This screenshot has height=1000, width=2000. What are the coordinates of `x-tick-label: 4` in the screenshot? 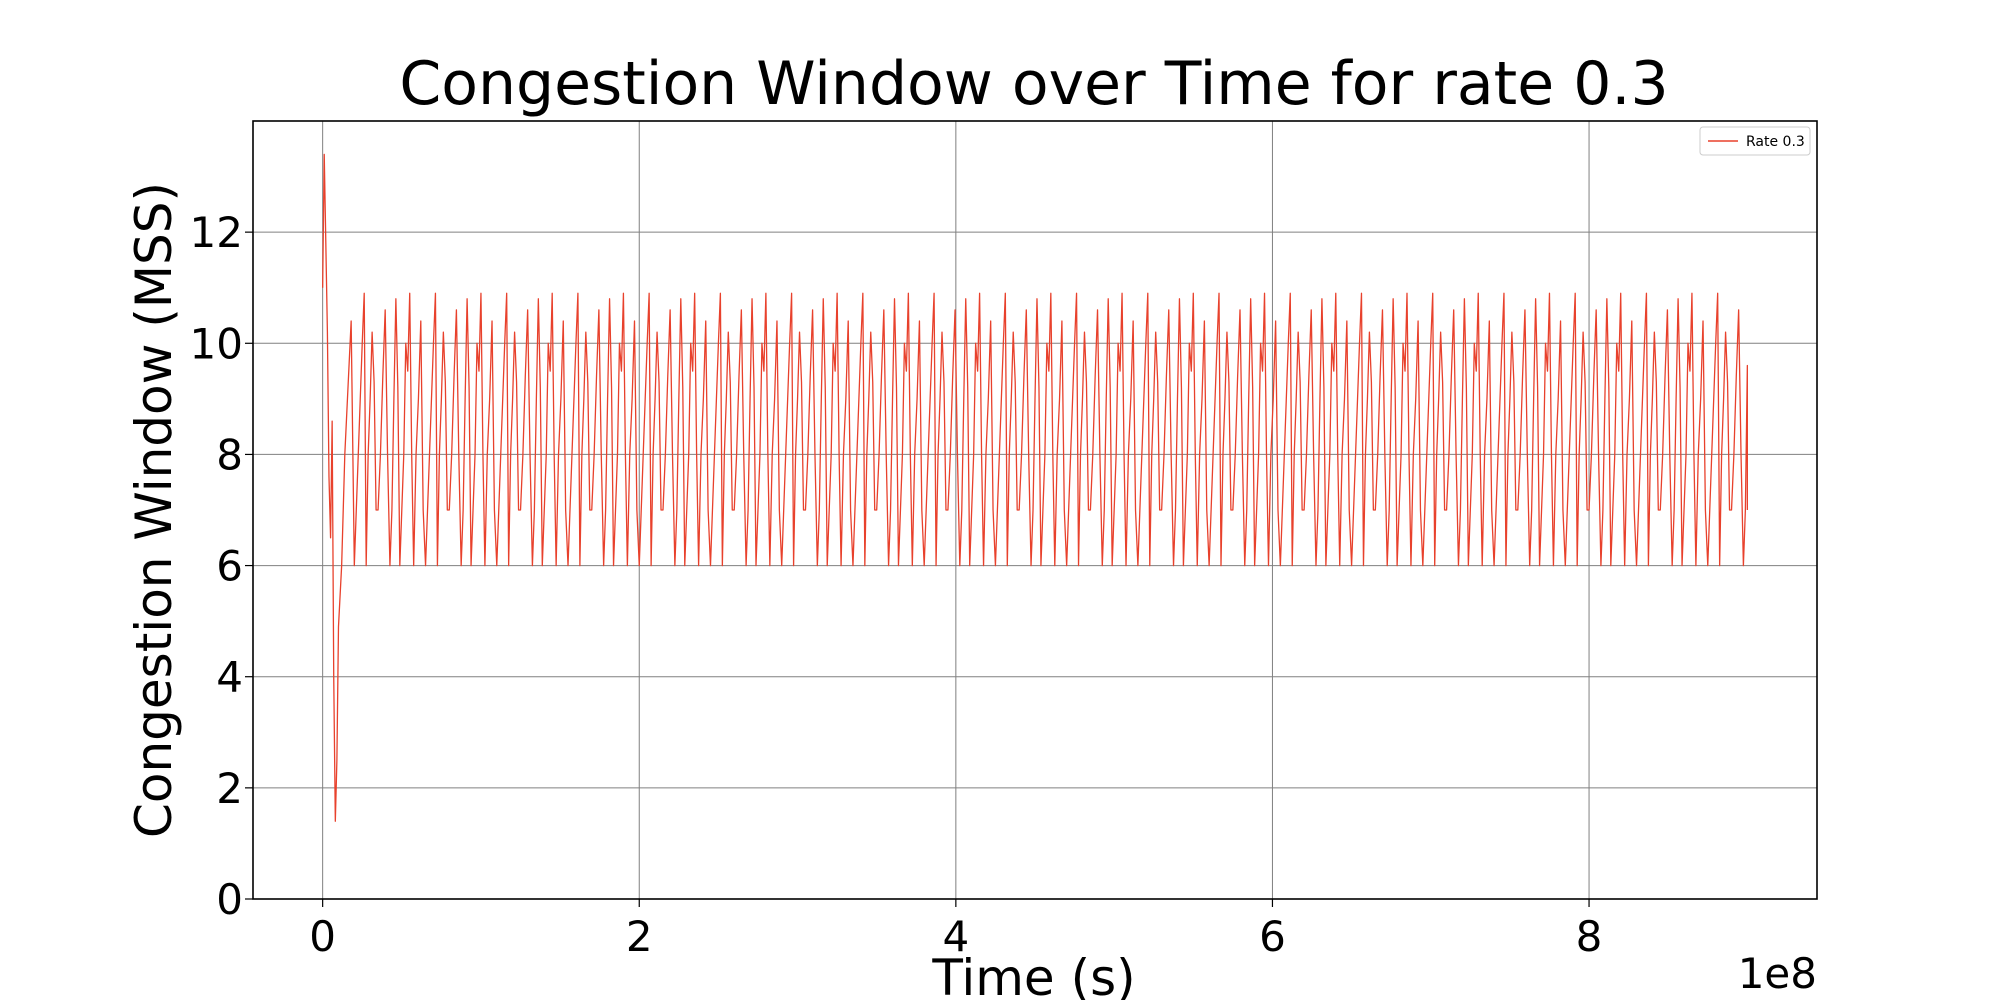 It's located at (955, 936).